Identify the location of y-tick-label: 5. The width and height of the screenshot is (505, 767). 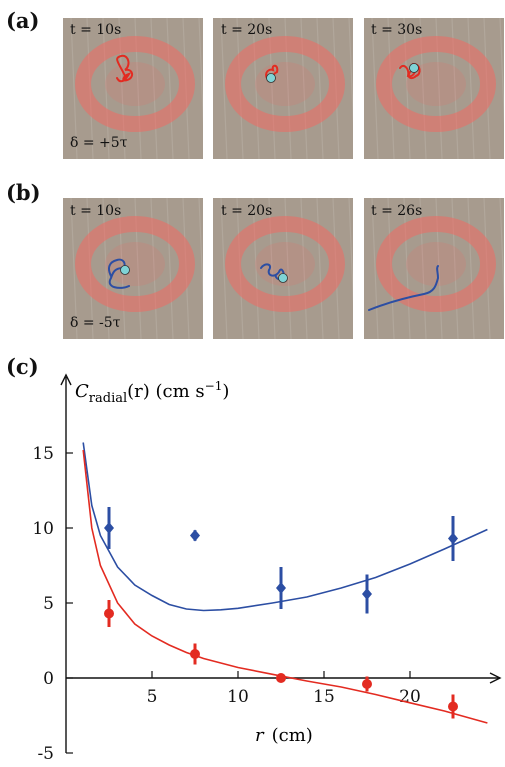
(48, 604).